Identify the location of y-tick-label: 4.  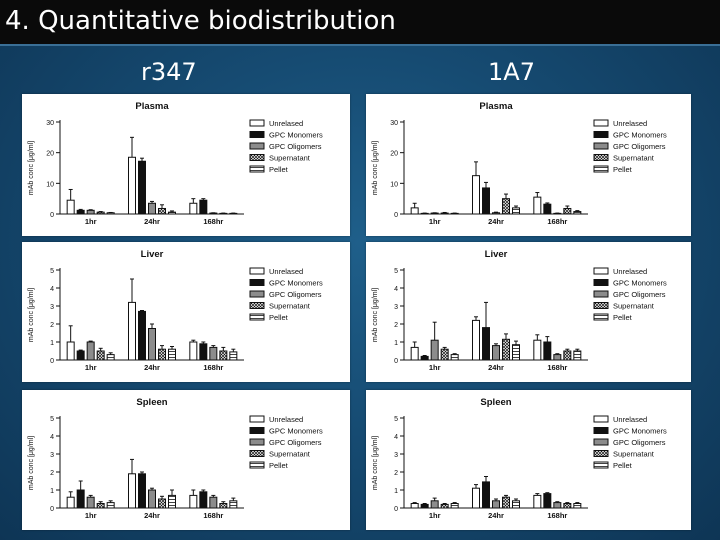
(396, 437).